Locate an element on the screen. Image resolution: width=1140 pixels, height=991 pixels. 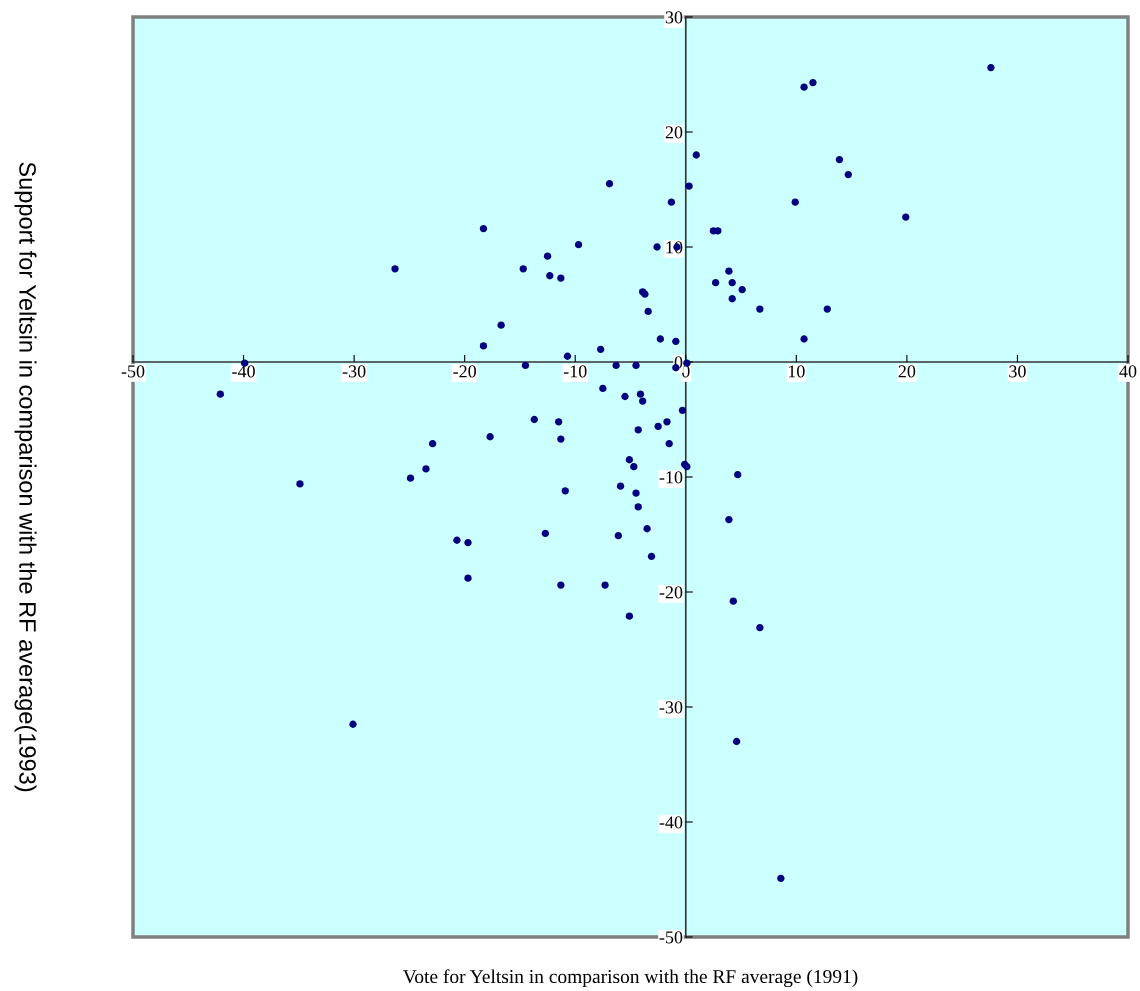
x-tick-label: 10 is located at coordinates (796, 371).